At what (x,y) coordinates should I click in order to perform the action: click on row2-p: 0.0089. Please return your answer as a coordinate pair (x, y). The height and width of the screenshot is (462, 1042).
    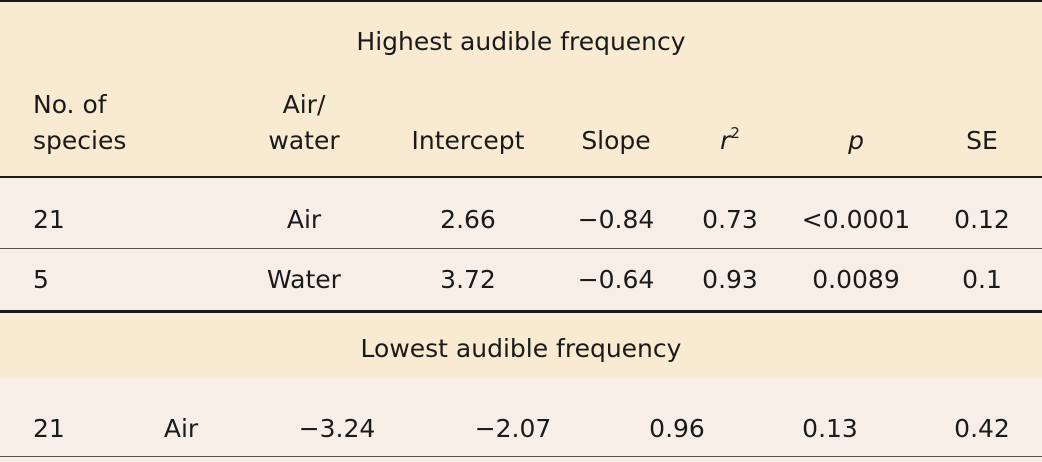
    Looking at the image, I should click on (856, 279).